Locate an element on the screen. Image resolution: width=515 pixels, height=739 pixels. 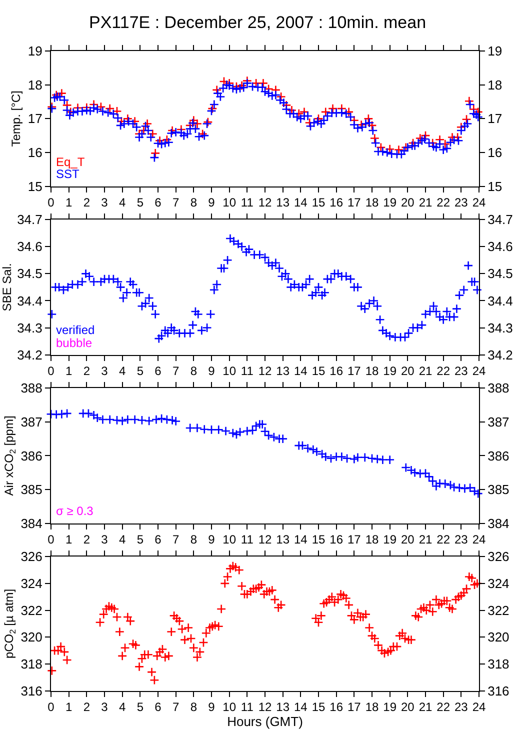
x-tick-label: 23 is located at coordinates (461, 539).